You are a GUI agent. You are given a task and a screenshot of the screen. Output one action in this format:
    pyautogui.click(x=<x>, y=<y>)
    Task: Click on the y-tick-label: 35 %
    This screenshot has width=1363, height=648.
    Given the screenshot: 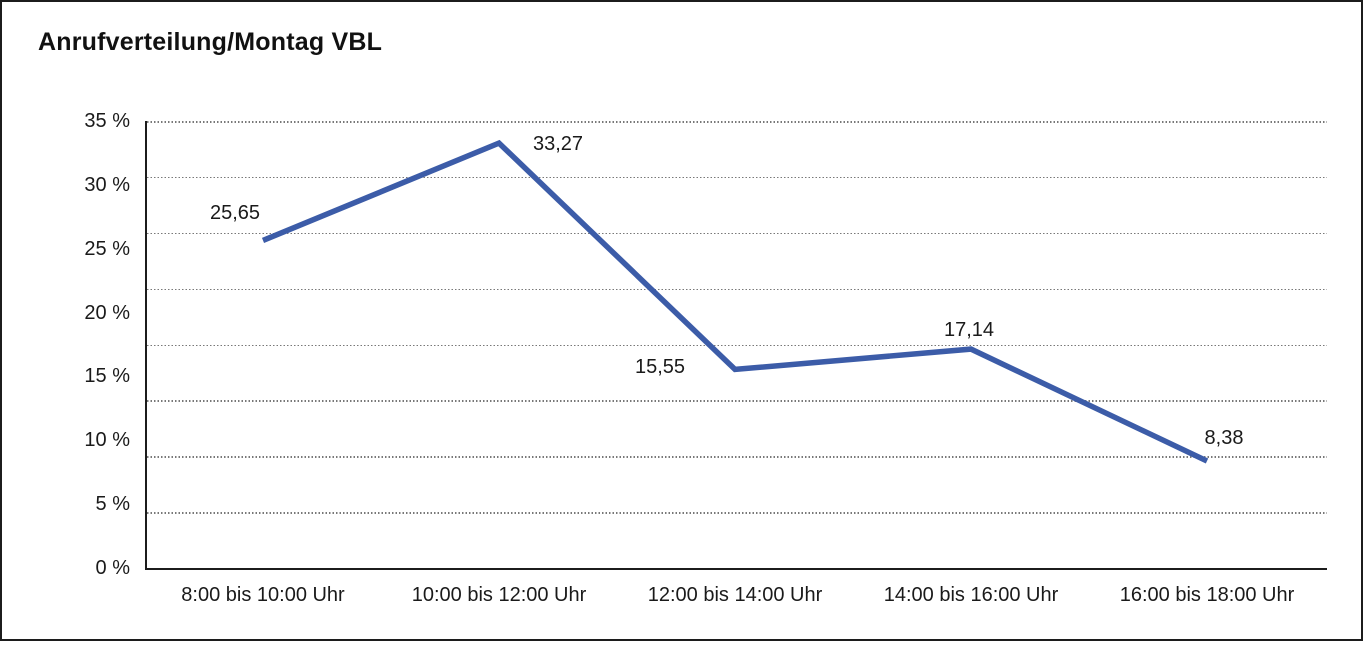 What is the action you would take?
    pyautogui.click(x=107, y=121)
    